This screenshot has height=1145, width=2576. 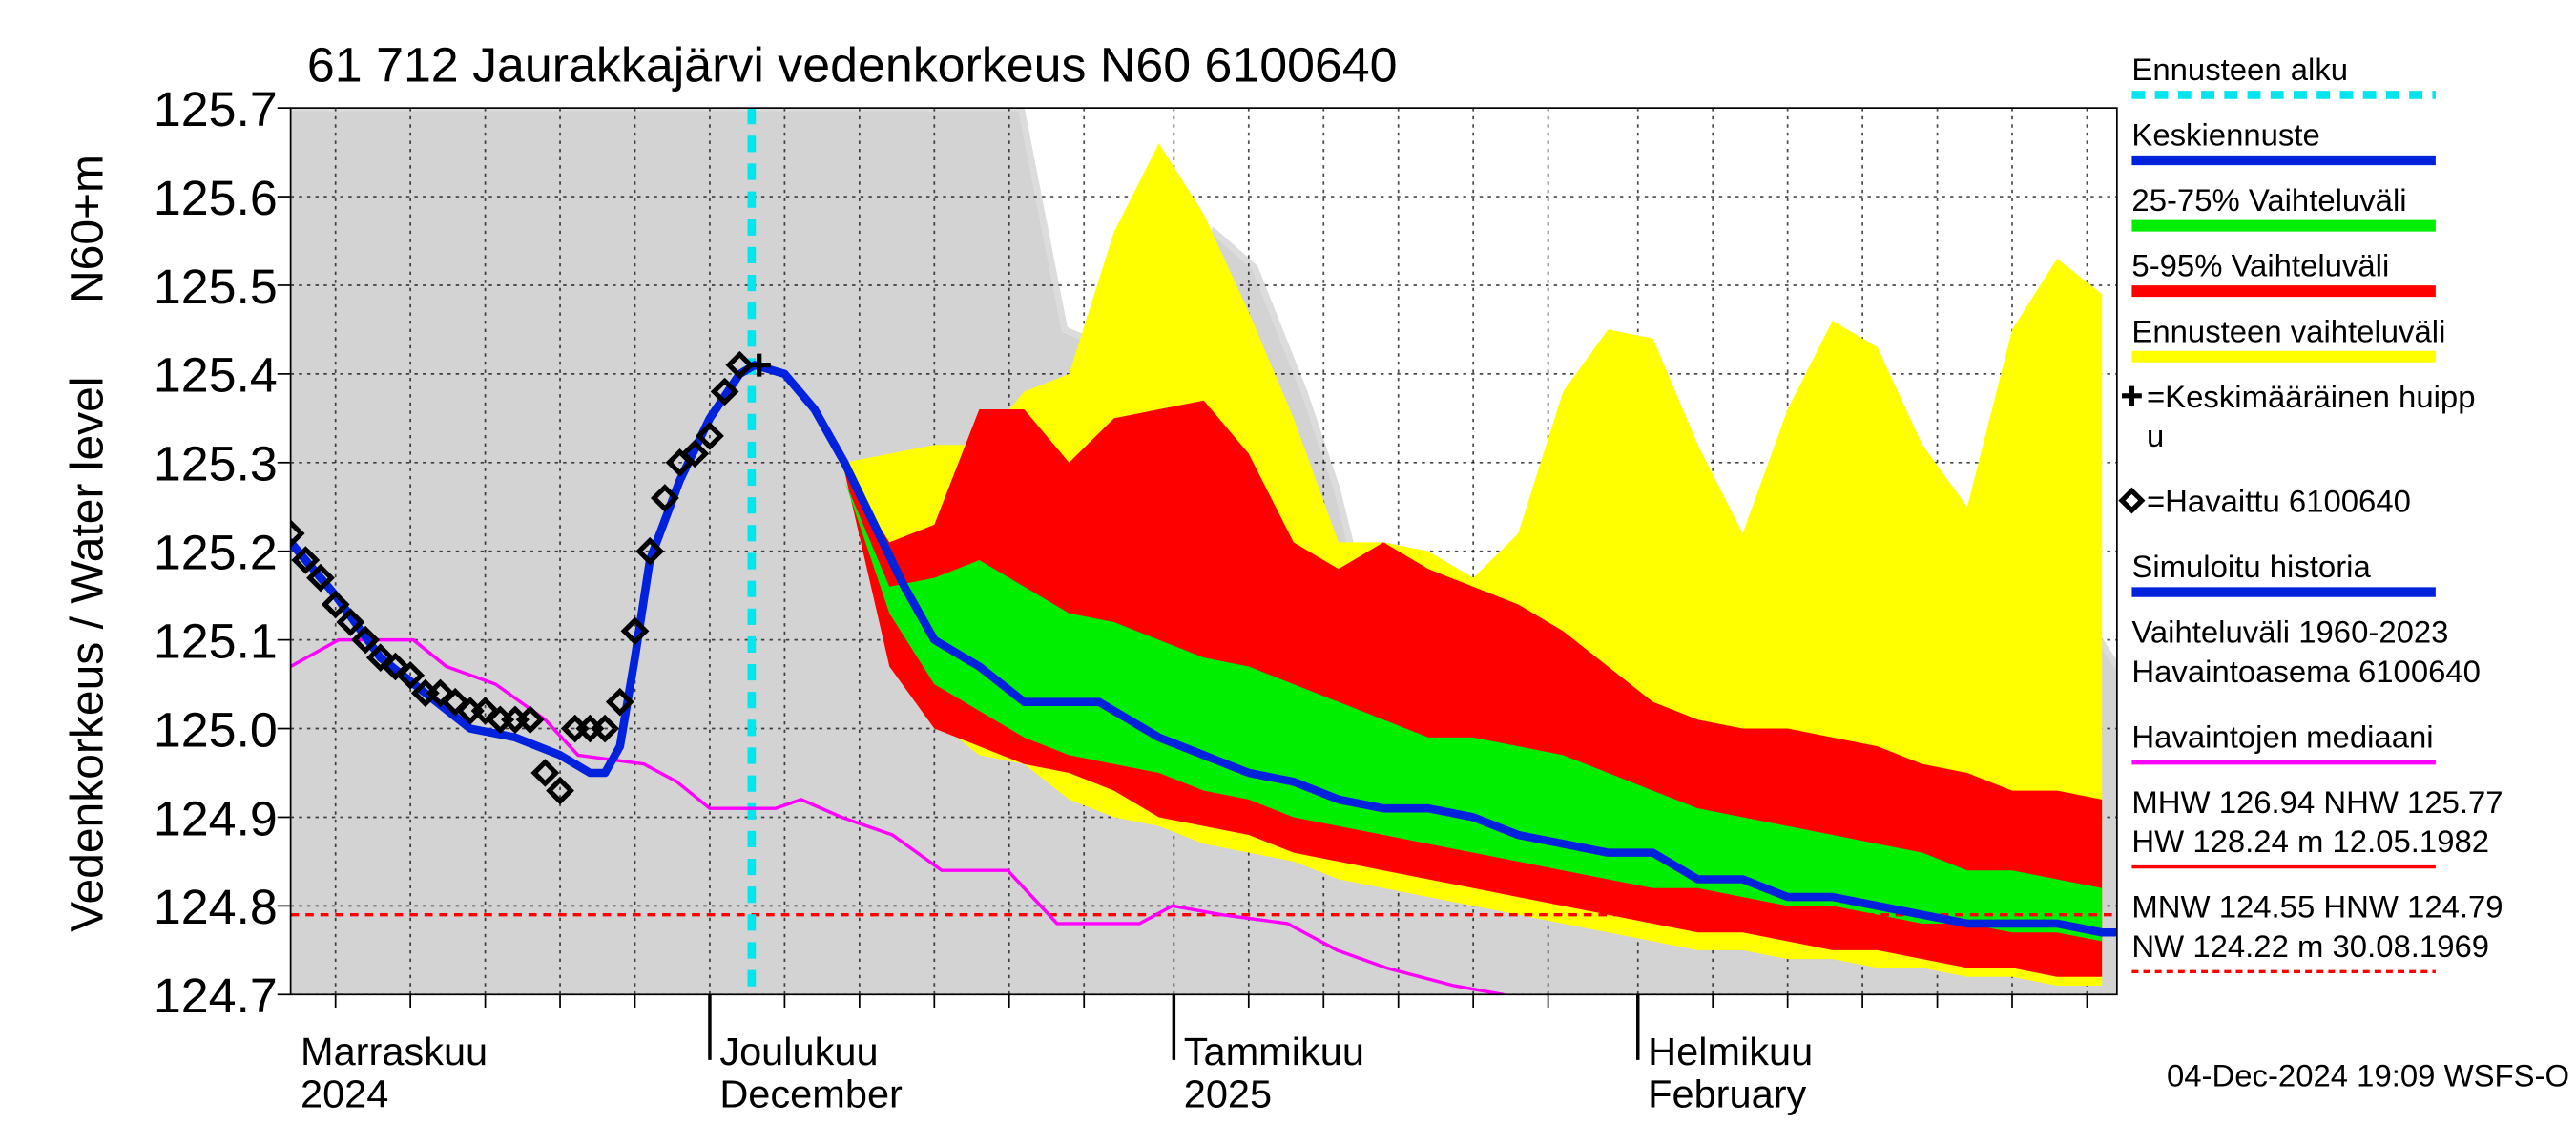 I want to click on x-tick-label: 2024, so click(x=344, y=1094).